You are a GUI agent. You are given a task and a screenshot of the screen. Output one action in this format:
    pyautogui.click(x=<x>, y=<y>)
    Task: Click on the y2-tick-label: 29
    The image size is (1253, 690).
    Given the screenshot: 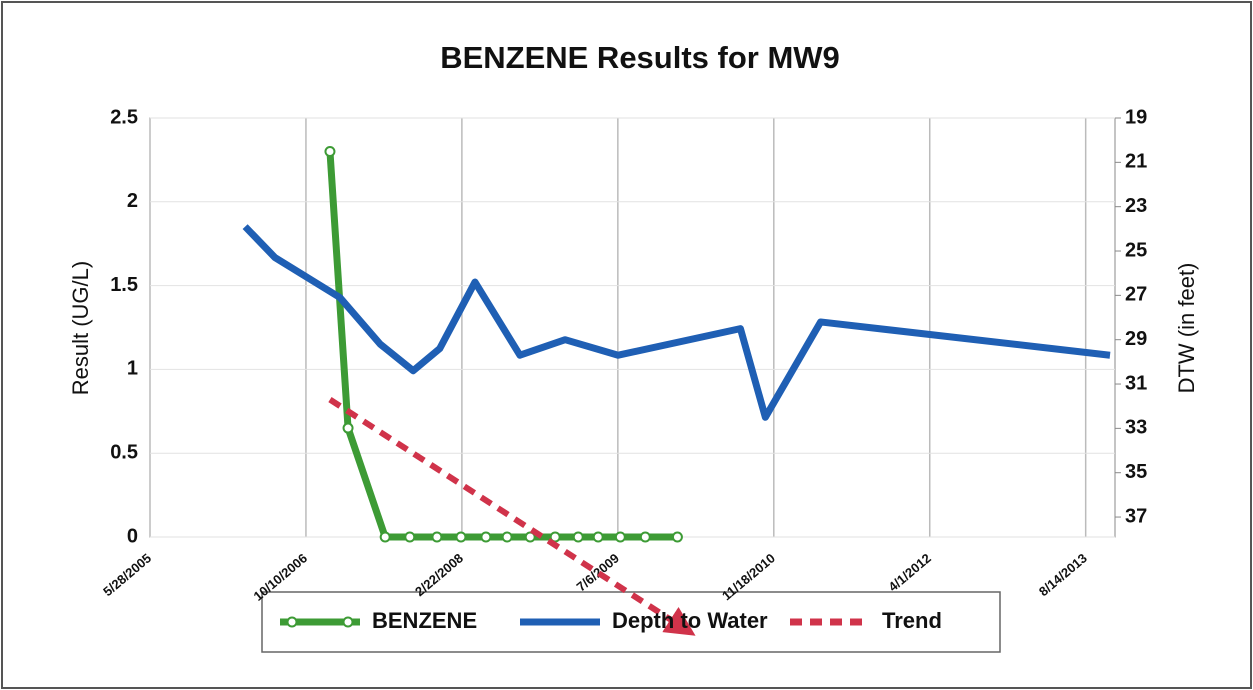 What is the action you would take?
    pyautogui.click(x=1136, y=339)
    